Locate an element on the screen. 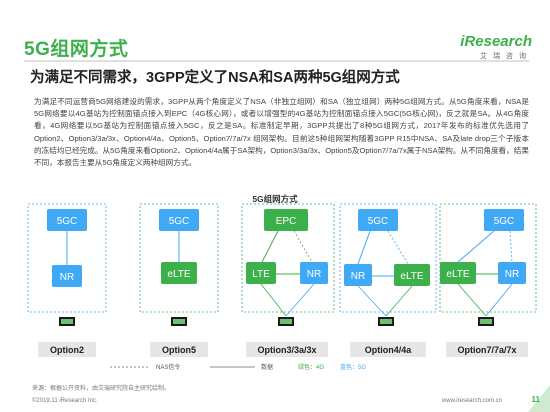 The image size is (550, 412). option5-diagram: 5GC eLTE Option5 is located at coordinates (179, 280).